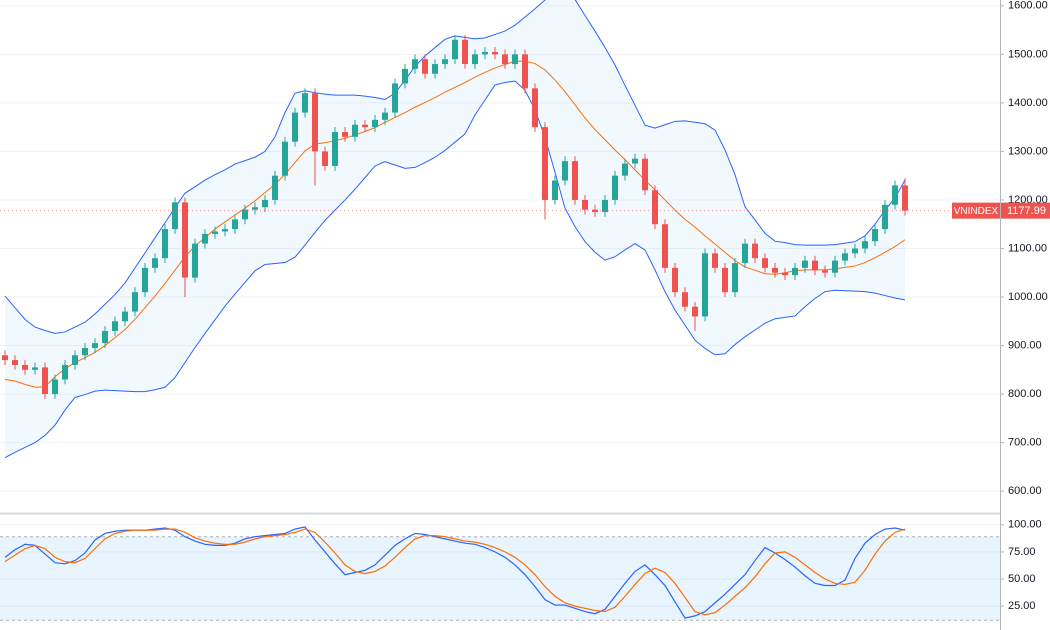 This screenshot has height=630, width=1050. Describe the element at coordinates (1025, 394) in the screenshot. I see `y-tick-label: 800.00` at that location.